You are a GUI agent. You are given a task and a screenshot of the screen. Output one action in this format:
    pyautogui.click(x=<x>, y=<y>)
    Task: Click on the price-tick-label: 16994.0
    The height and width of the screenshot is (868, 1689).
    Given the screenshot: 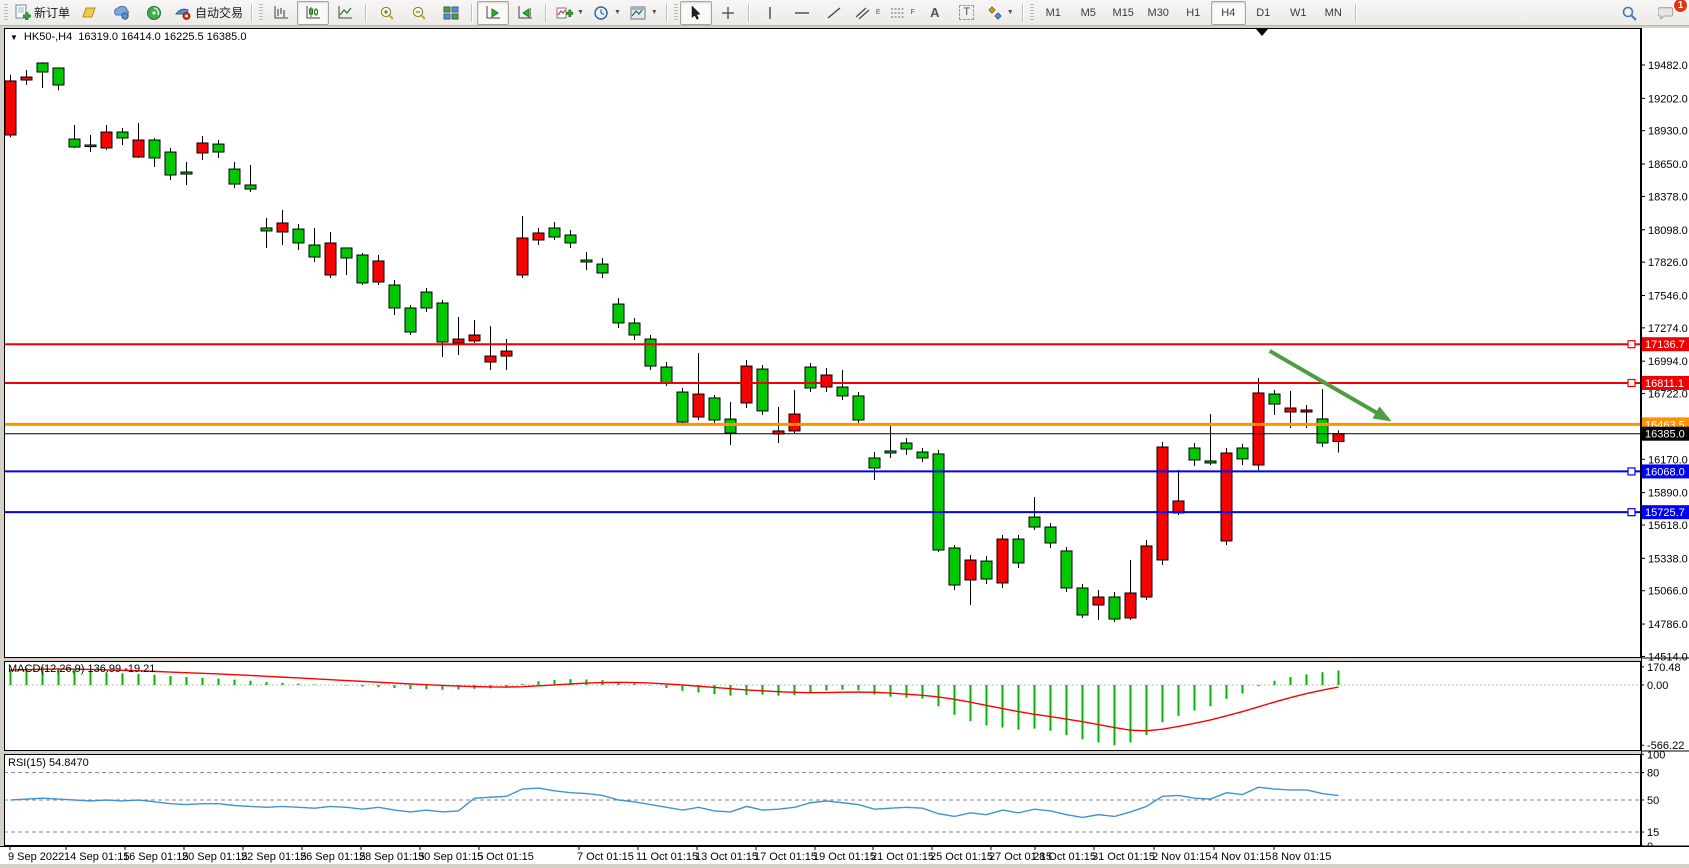 What is the action you would take?
    pyautogui.click(x=1668, y=362)
    